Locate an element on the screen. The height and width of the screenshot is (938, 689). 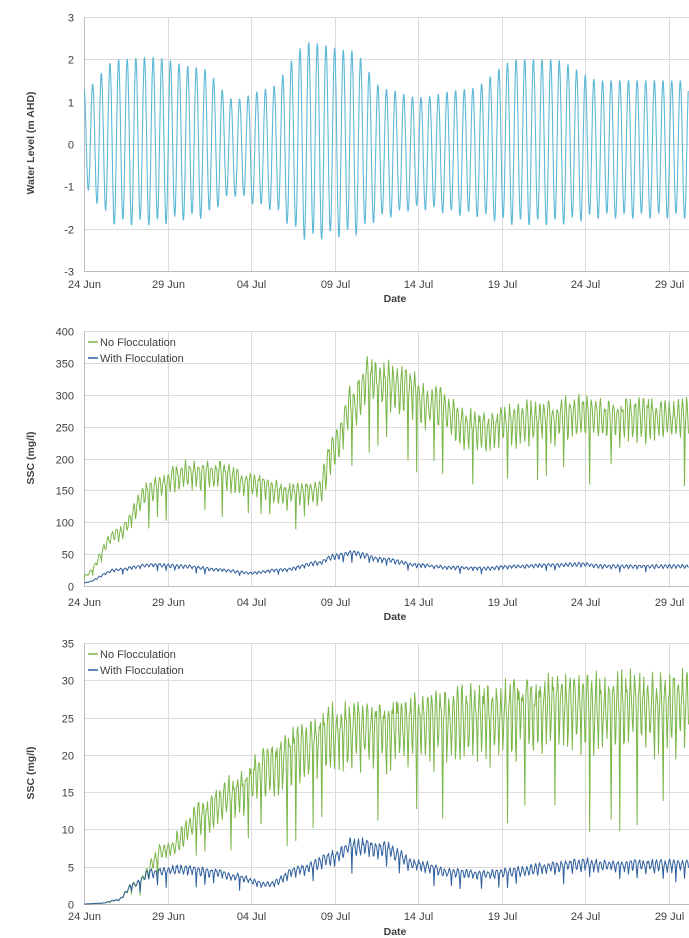
y-tick-label: -3 is located at coordinates (69, 273).